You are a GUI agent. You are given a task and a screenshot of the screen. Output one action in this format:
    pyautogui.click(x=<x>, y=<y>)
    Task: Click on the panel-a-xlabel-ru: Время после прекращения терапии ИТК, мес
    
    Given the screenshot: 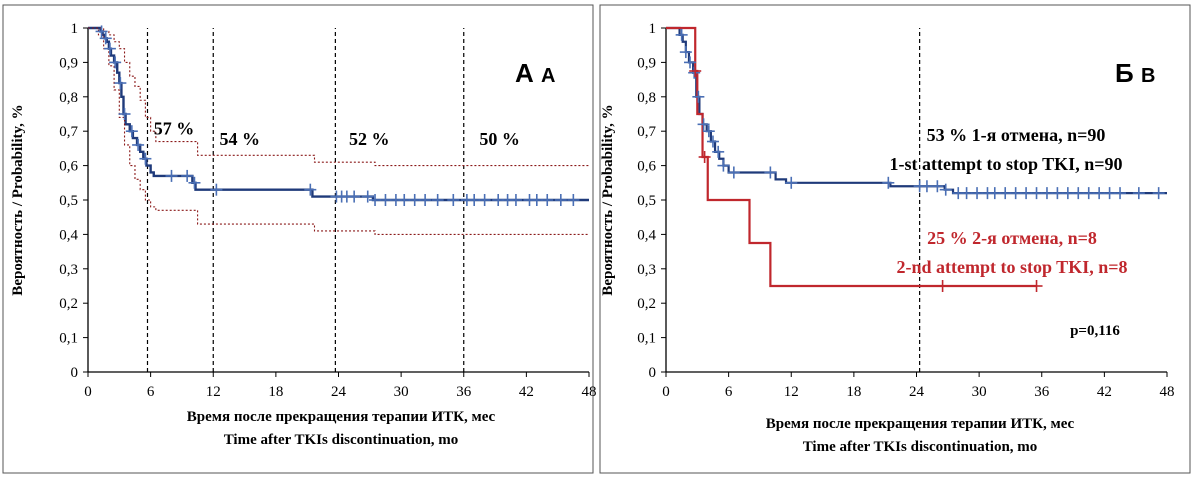 What is the action you would take?
    pyautogui.click(x=341, y=417)
    